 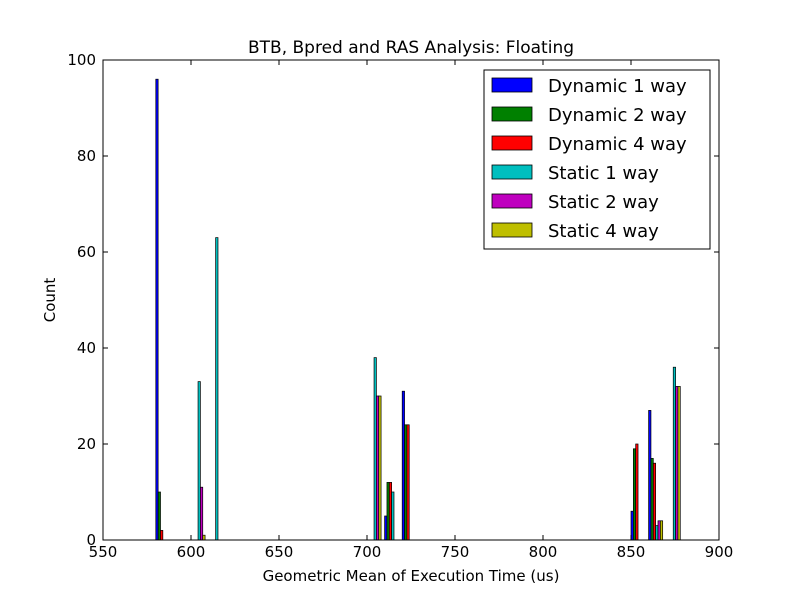 What do you see at coordinates (603, 231) in the screenshot?
I see `legend-label: Static 4 way` at bounding box center [603, 231].